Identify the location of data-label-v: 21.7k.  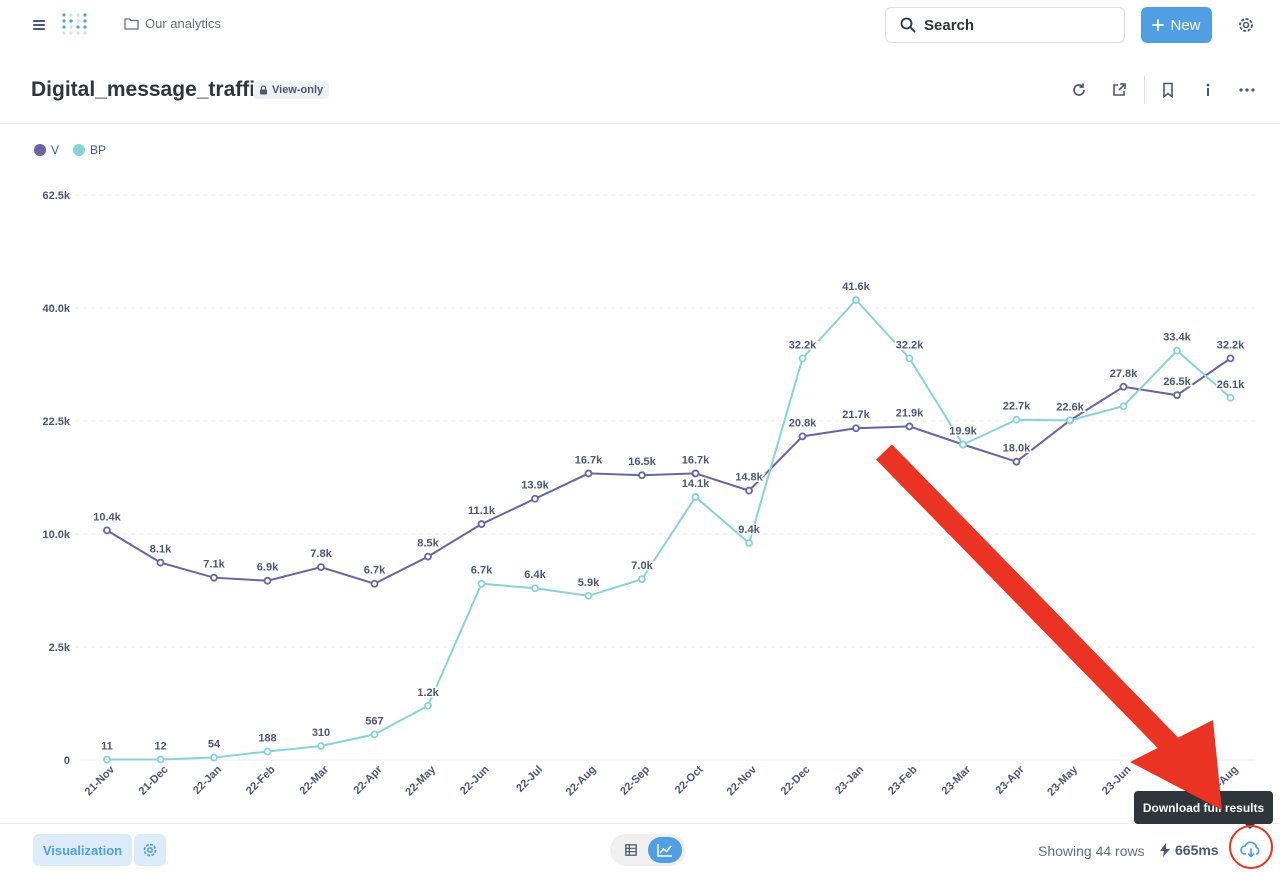
(856, 415).